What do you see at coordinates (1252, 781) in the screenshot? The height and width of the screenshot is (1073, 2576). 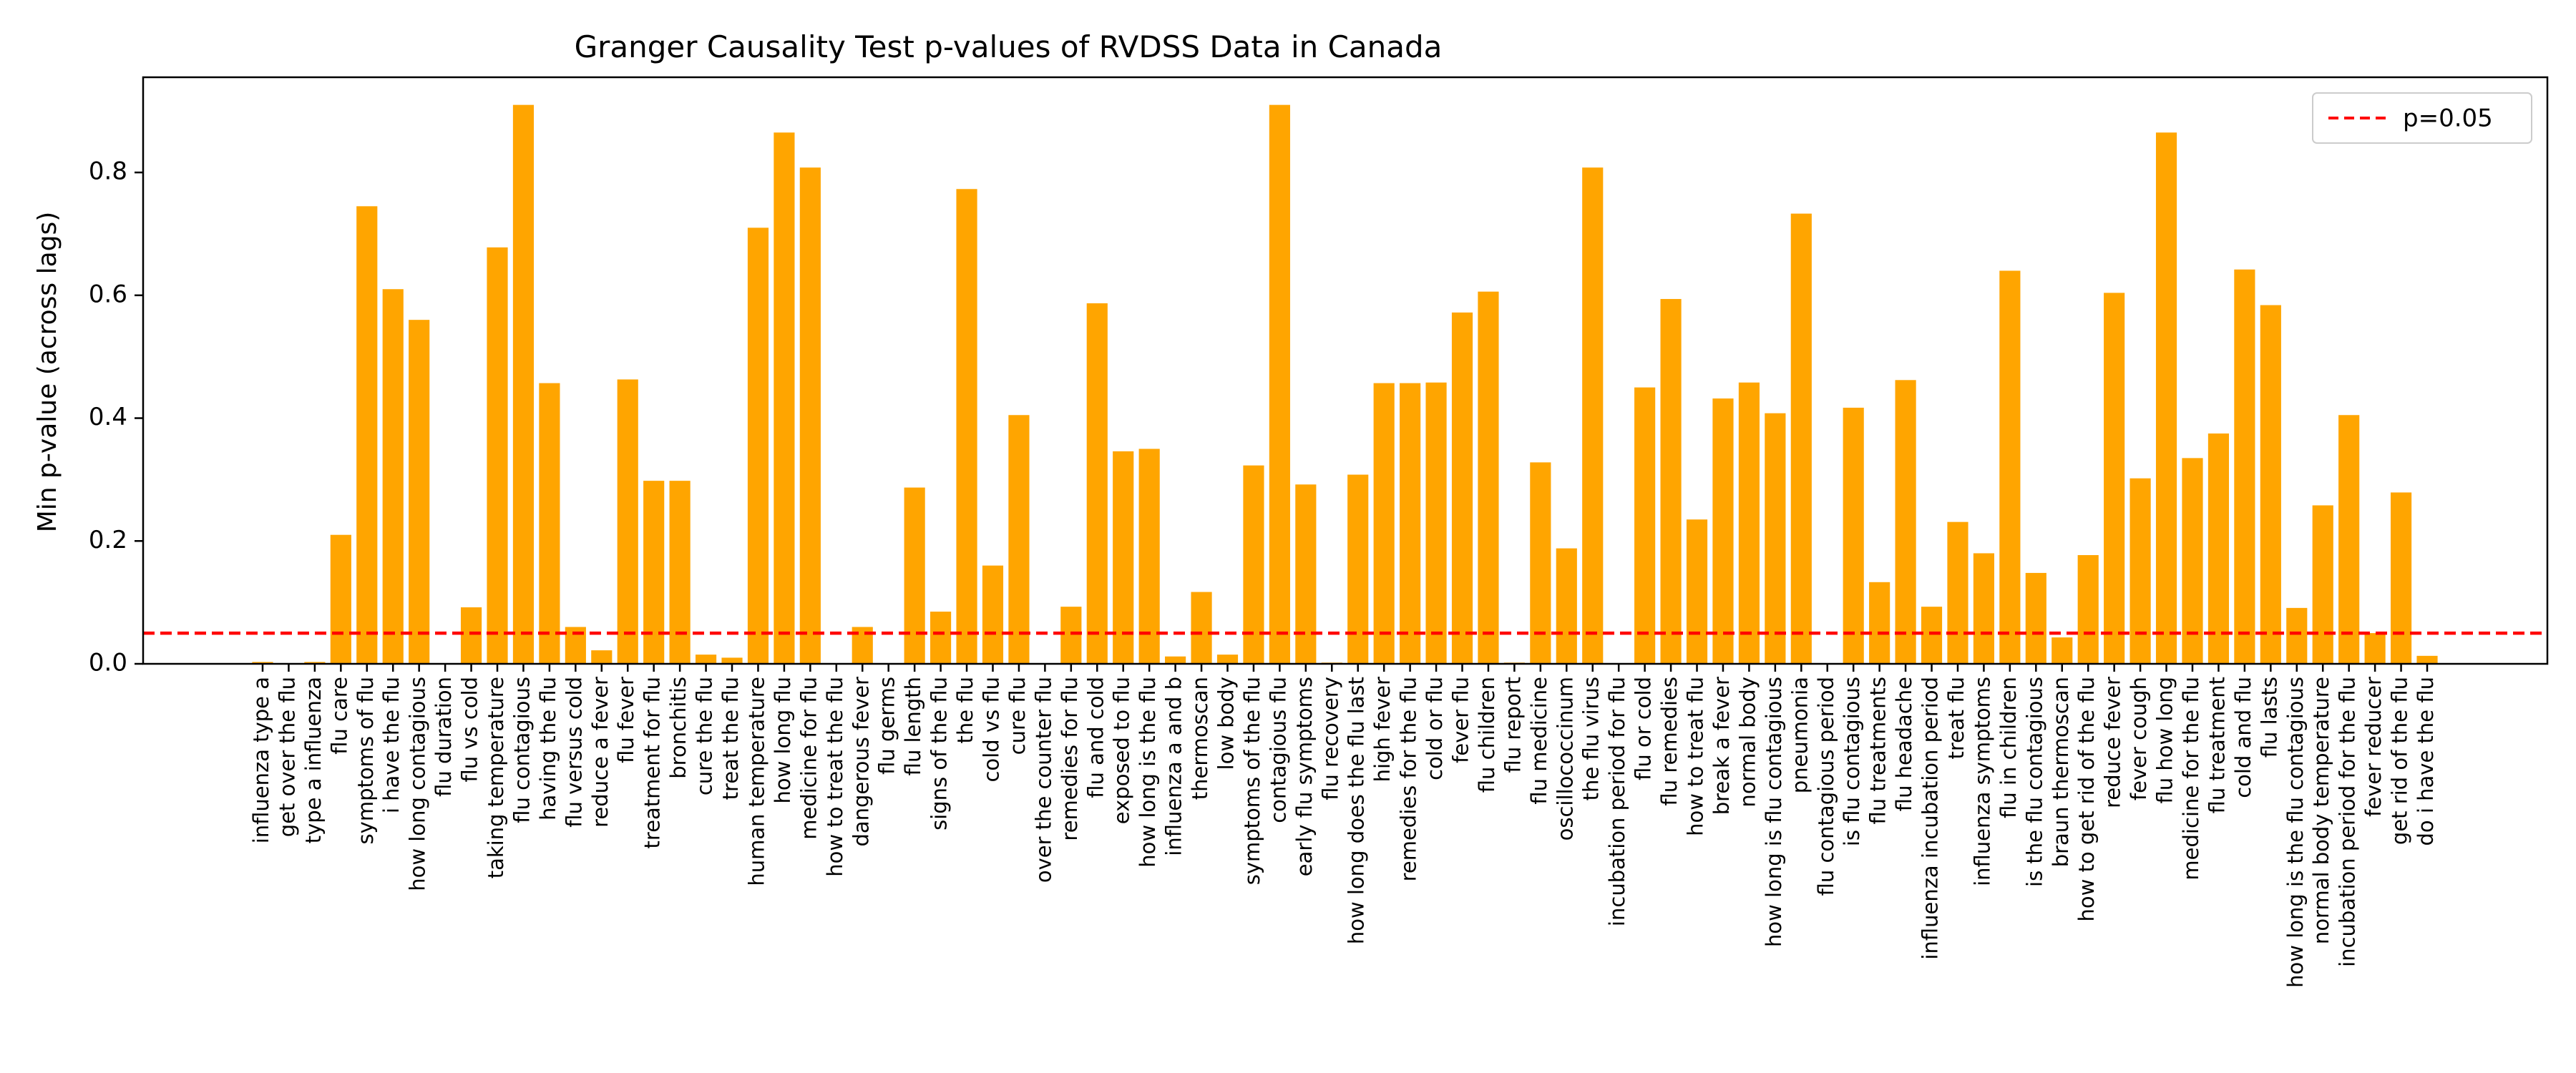 I see `x-tick-label: symptoms of the flu` at bounding box center [1252, 781].